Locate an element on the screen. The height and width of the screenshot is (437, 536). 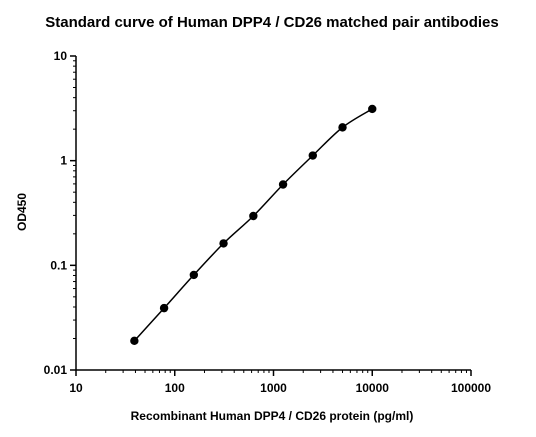
x-tick-label: 10000 is located at coordinates (373, 388).